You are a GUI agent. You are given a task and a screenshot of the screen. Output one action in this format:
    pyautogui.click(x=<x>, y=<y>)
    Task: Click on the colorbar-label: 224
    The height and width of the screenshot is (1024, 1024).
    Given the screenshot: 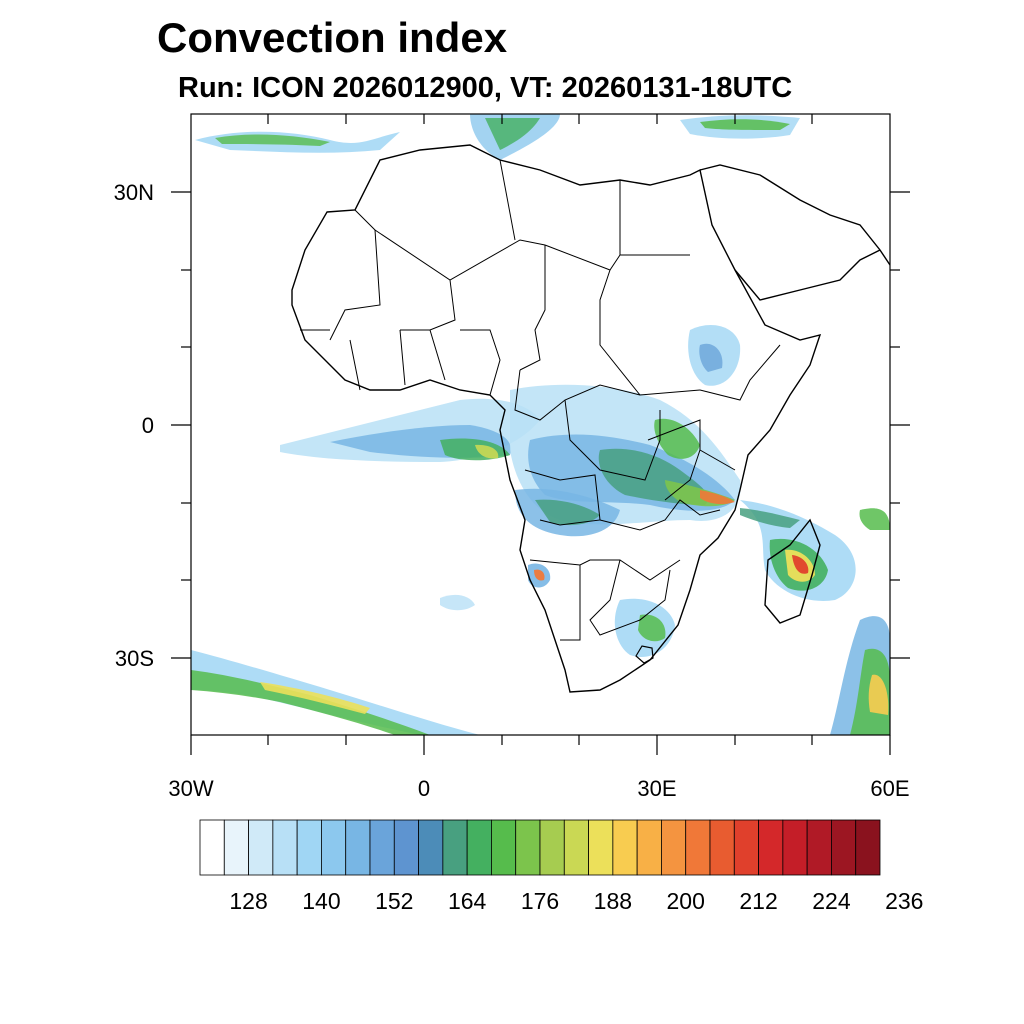 What is the action you would take?
    pyautogui.click(x=831, y=901)
    